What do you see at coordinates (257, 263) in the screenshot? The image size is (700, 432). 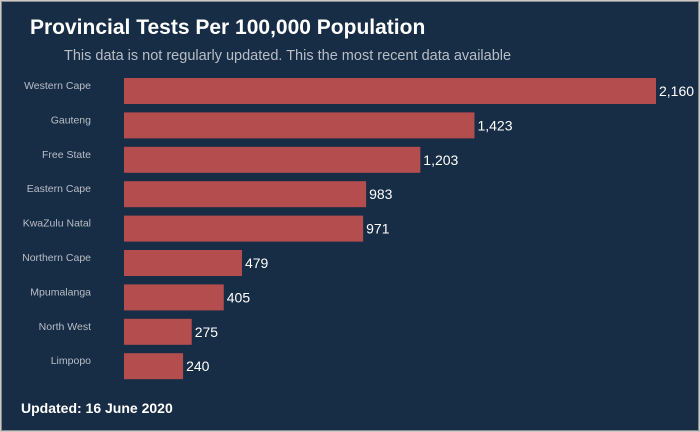 I see `value-label: 479` at bounding box center [257, 263].